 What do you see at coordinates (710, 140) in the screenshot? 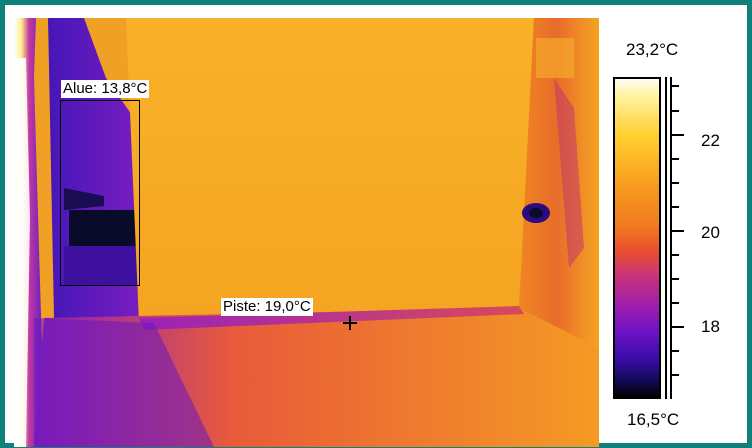
I see `colorbar-tick-label: 22` at bounding box center [710, 140].